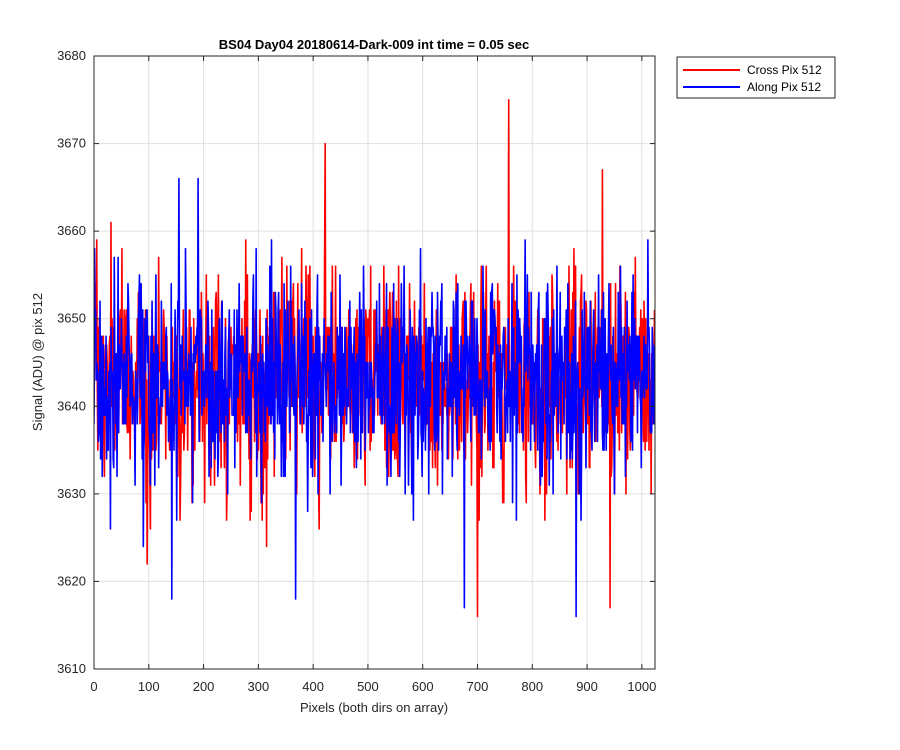 This screenshot has height=750, width=900. Describe the element at coordinates (587, 686) in the screenshot. I see `x-tick-label: 900` at that location.